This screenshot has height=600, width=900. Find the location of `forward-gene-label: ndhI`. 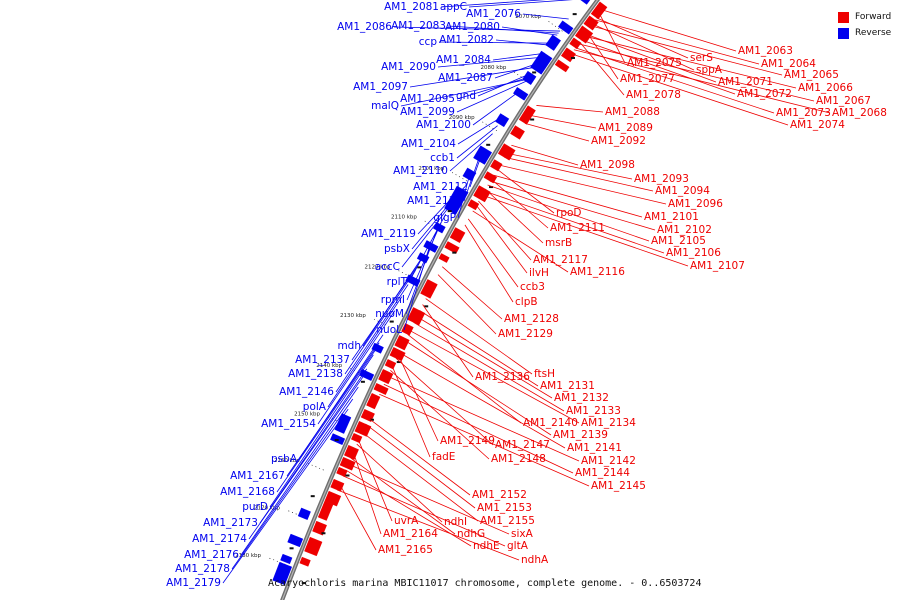

forward-gene-label: ndhI is located at coordinates (455, 522).